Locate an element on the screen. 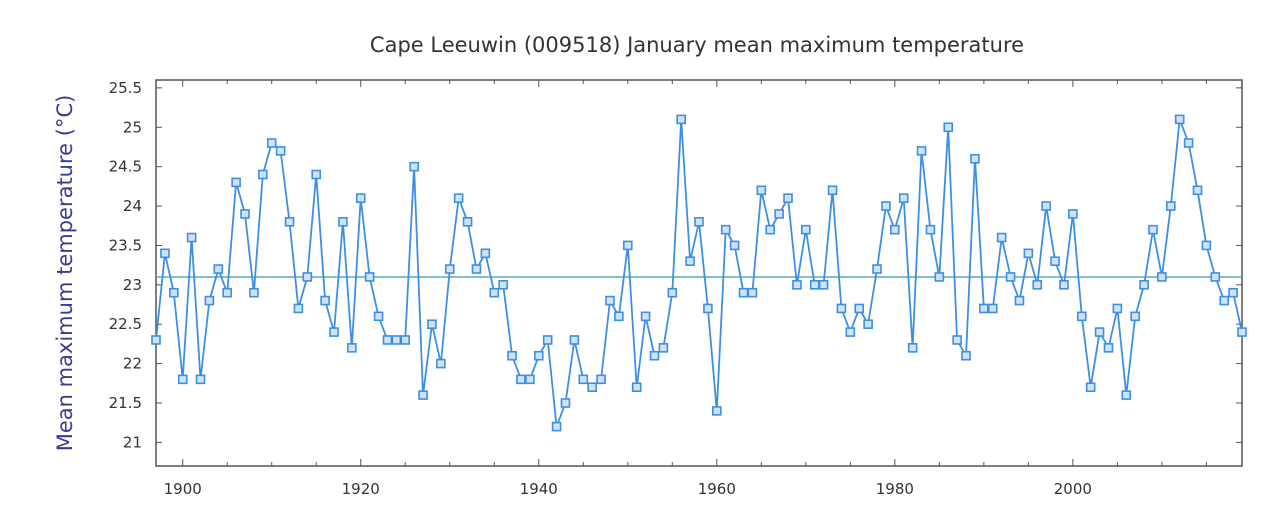  x-tick-label: 1980 is located at coordinates (895, 489).